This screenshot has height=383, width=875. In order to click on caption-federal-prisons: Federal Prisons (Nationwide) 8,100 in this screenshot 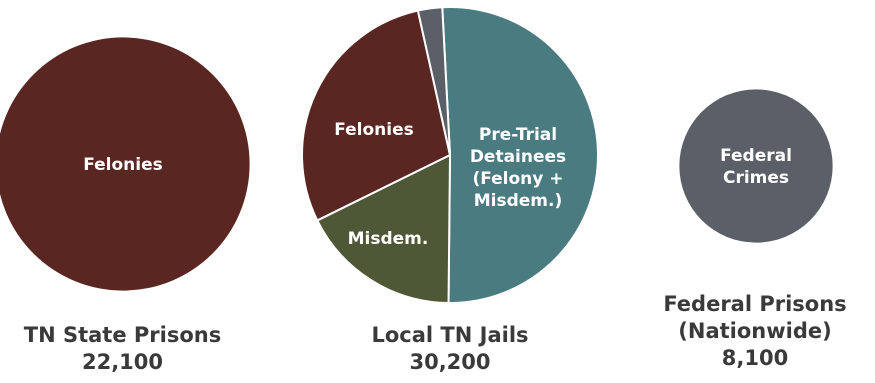, I will do `click(755, 331)`.